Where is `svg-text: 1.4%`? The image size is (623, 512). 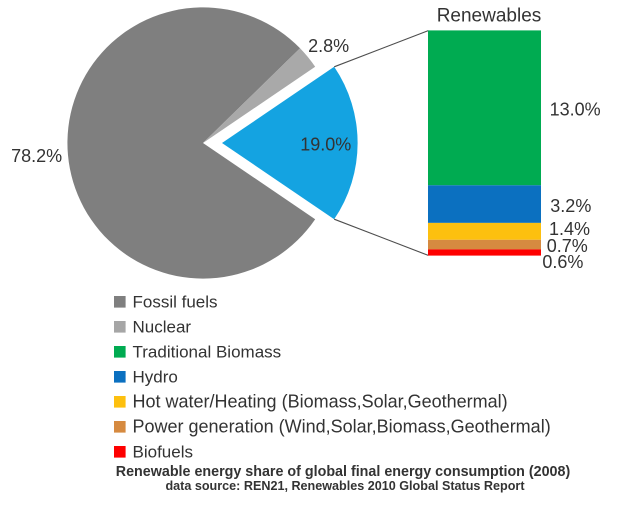 svg-text: 1.4% is located at coordinates (569, 229).